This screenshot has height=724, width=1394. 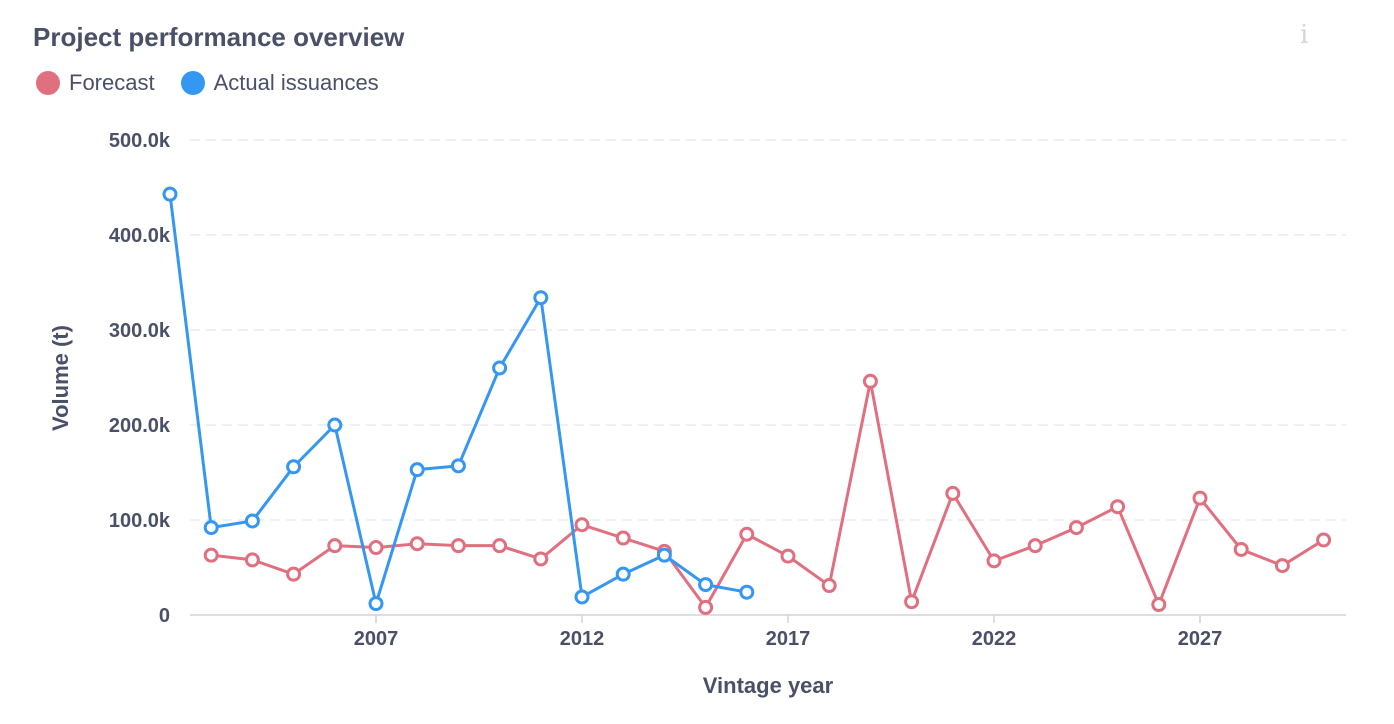 I want to click on legend-dot-actual-issuances, so click(x=192, y=83).